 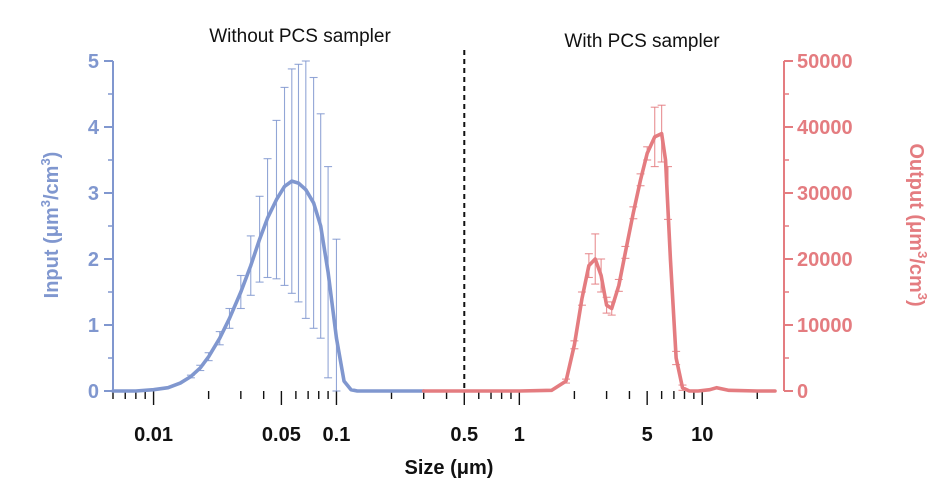 I want to click on series-line, so click(x=268, y=286).